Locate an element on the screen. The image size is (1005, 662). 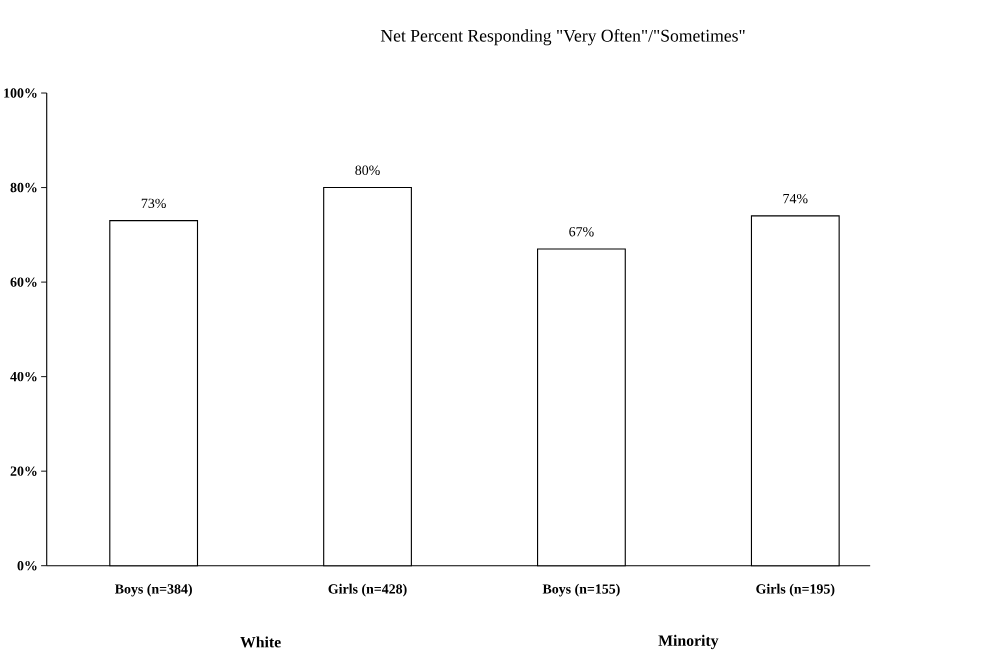
y-tick-label: 60% is located at coordinates (23, 282).